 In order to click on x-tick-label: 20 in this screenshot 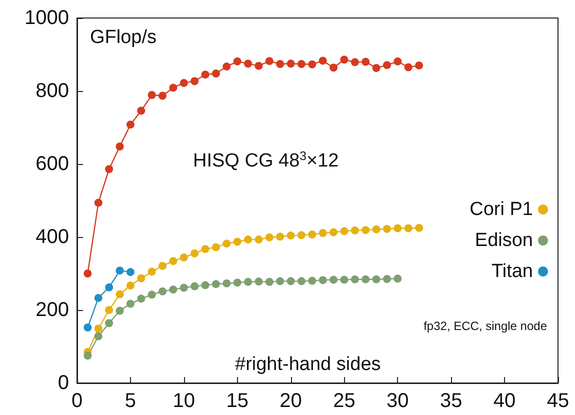, I will do `click(291, 401)`.